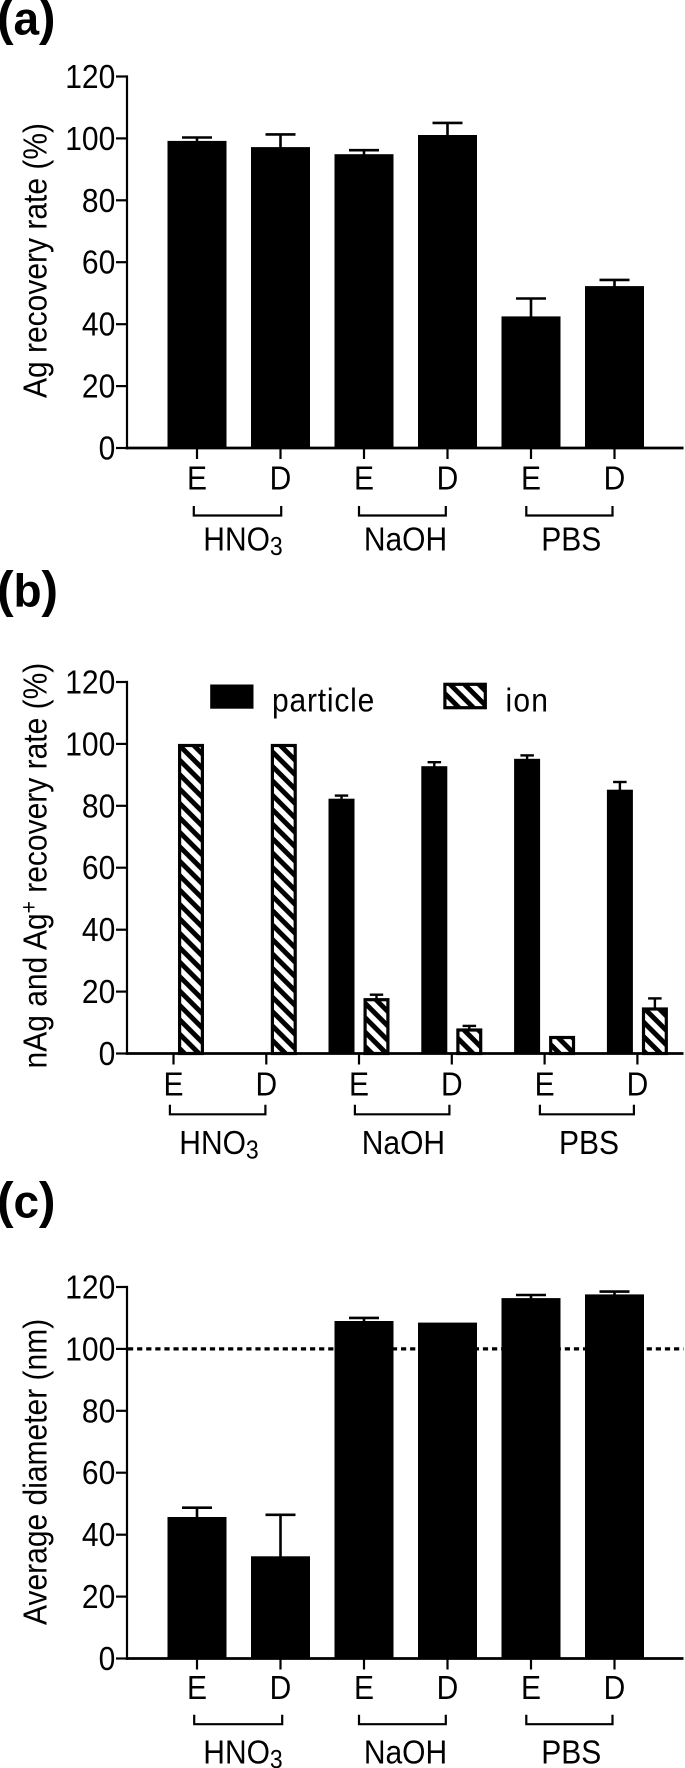 This screenshot has width=685, height=1768. I want to click on svg-text: (c), so click(27, 1200).